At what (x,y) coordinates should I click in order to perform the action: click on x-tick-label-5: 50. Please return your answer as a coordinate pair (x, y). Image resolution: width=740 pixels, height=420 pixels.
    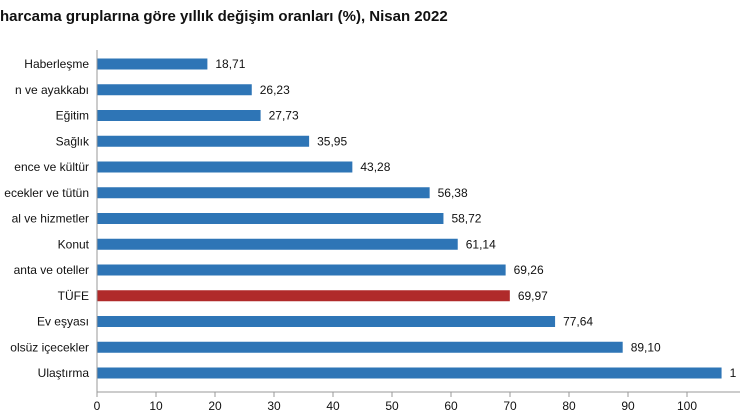
    Looking at the image, I should click on (392, 406).